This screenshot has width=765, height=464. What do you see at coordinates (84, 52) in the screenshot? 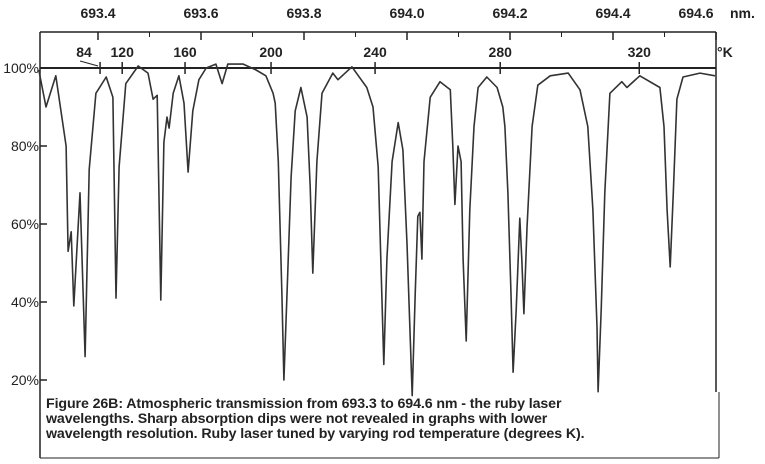
I see `temperature-tick-label: 84` at bounding box center [84, 52].